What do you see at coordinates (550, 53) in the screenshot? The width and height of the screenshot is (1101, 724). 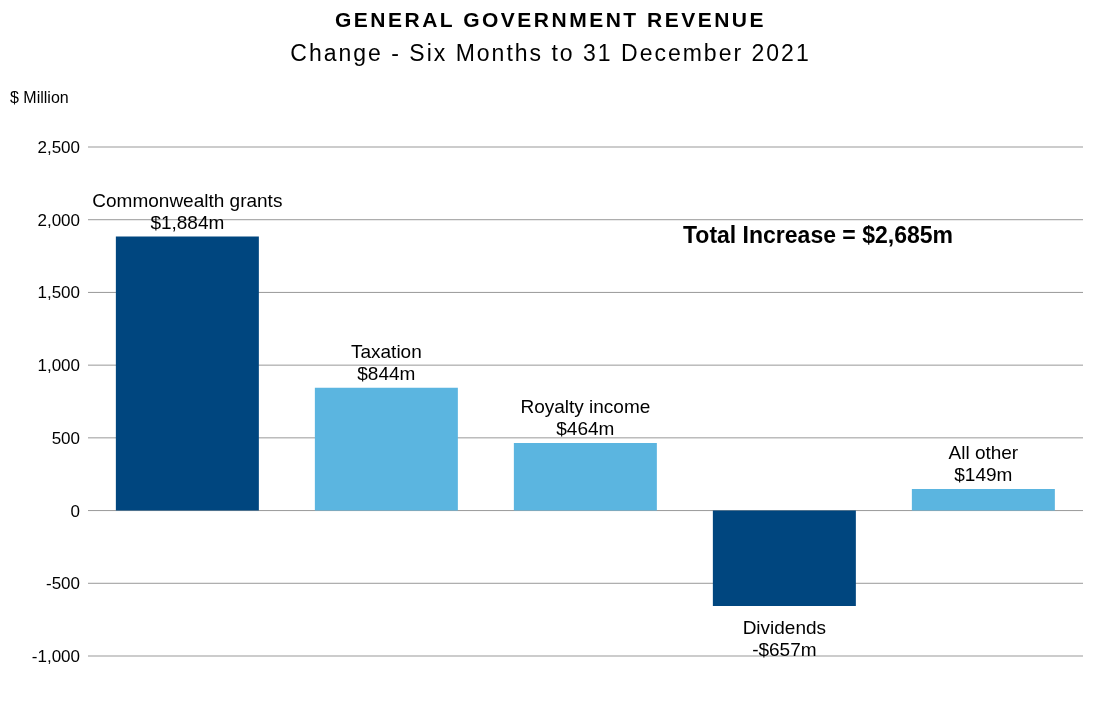 I see `chart-subtitle: Change - Six Months to 31 December 2021` at bounding box center [550, 53].